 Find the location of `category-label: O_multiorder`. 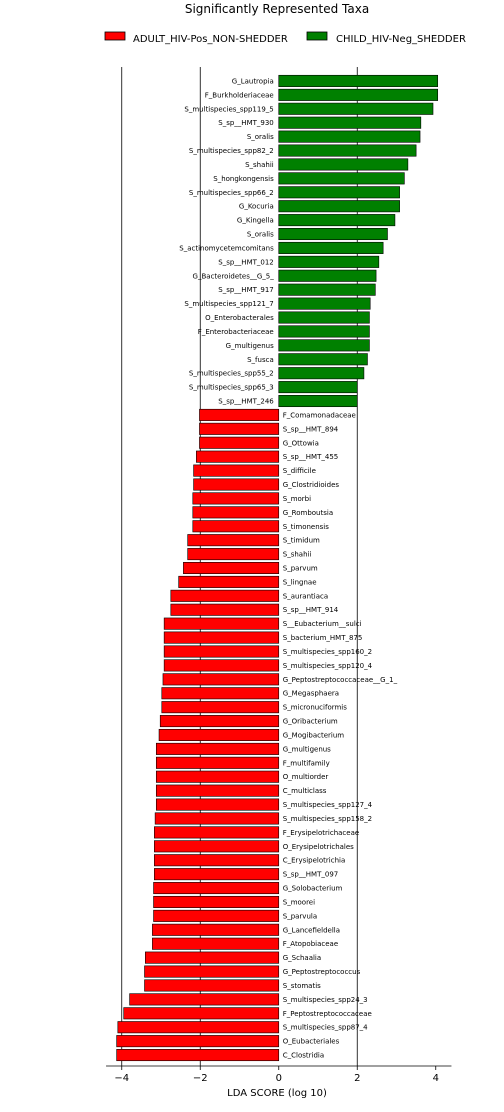

category-label: O_multiorder is located at coordinates (306, 777).